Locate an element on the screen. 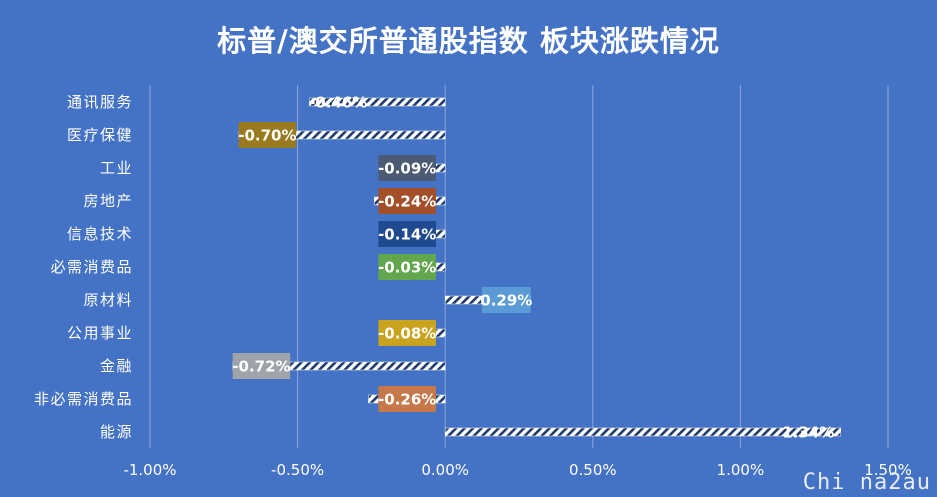  data-label: -0.72% is located at coordinates (261, 367).